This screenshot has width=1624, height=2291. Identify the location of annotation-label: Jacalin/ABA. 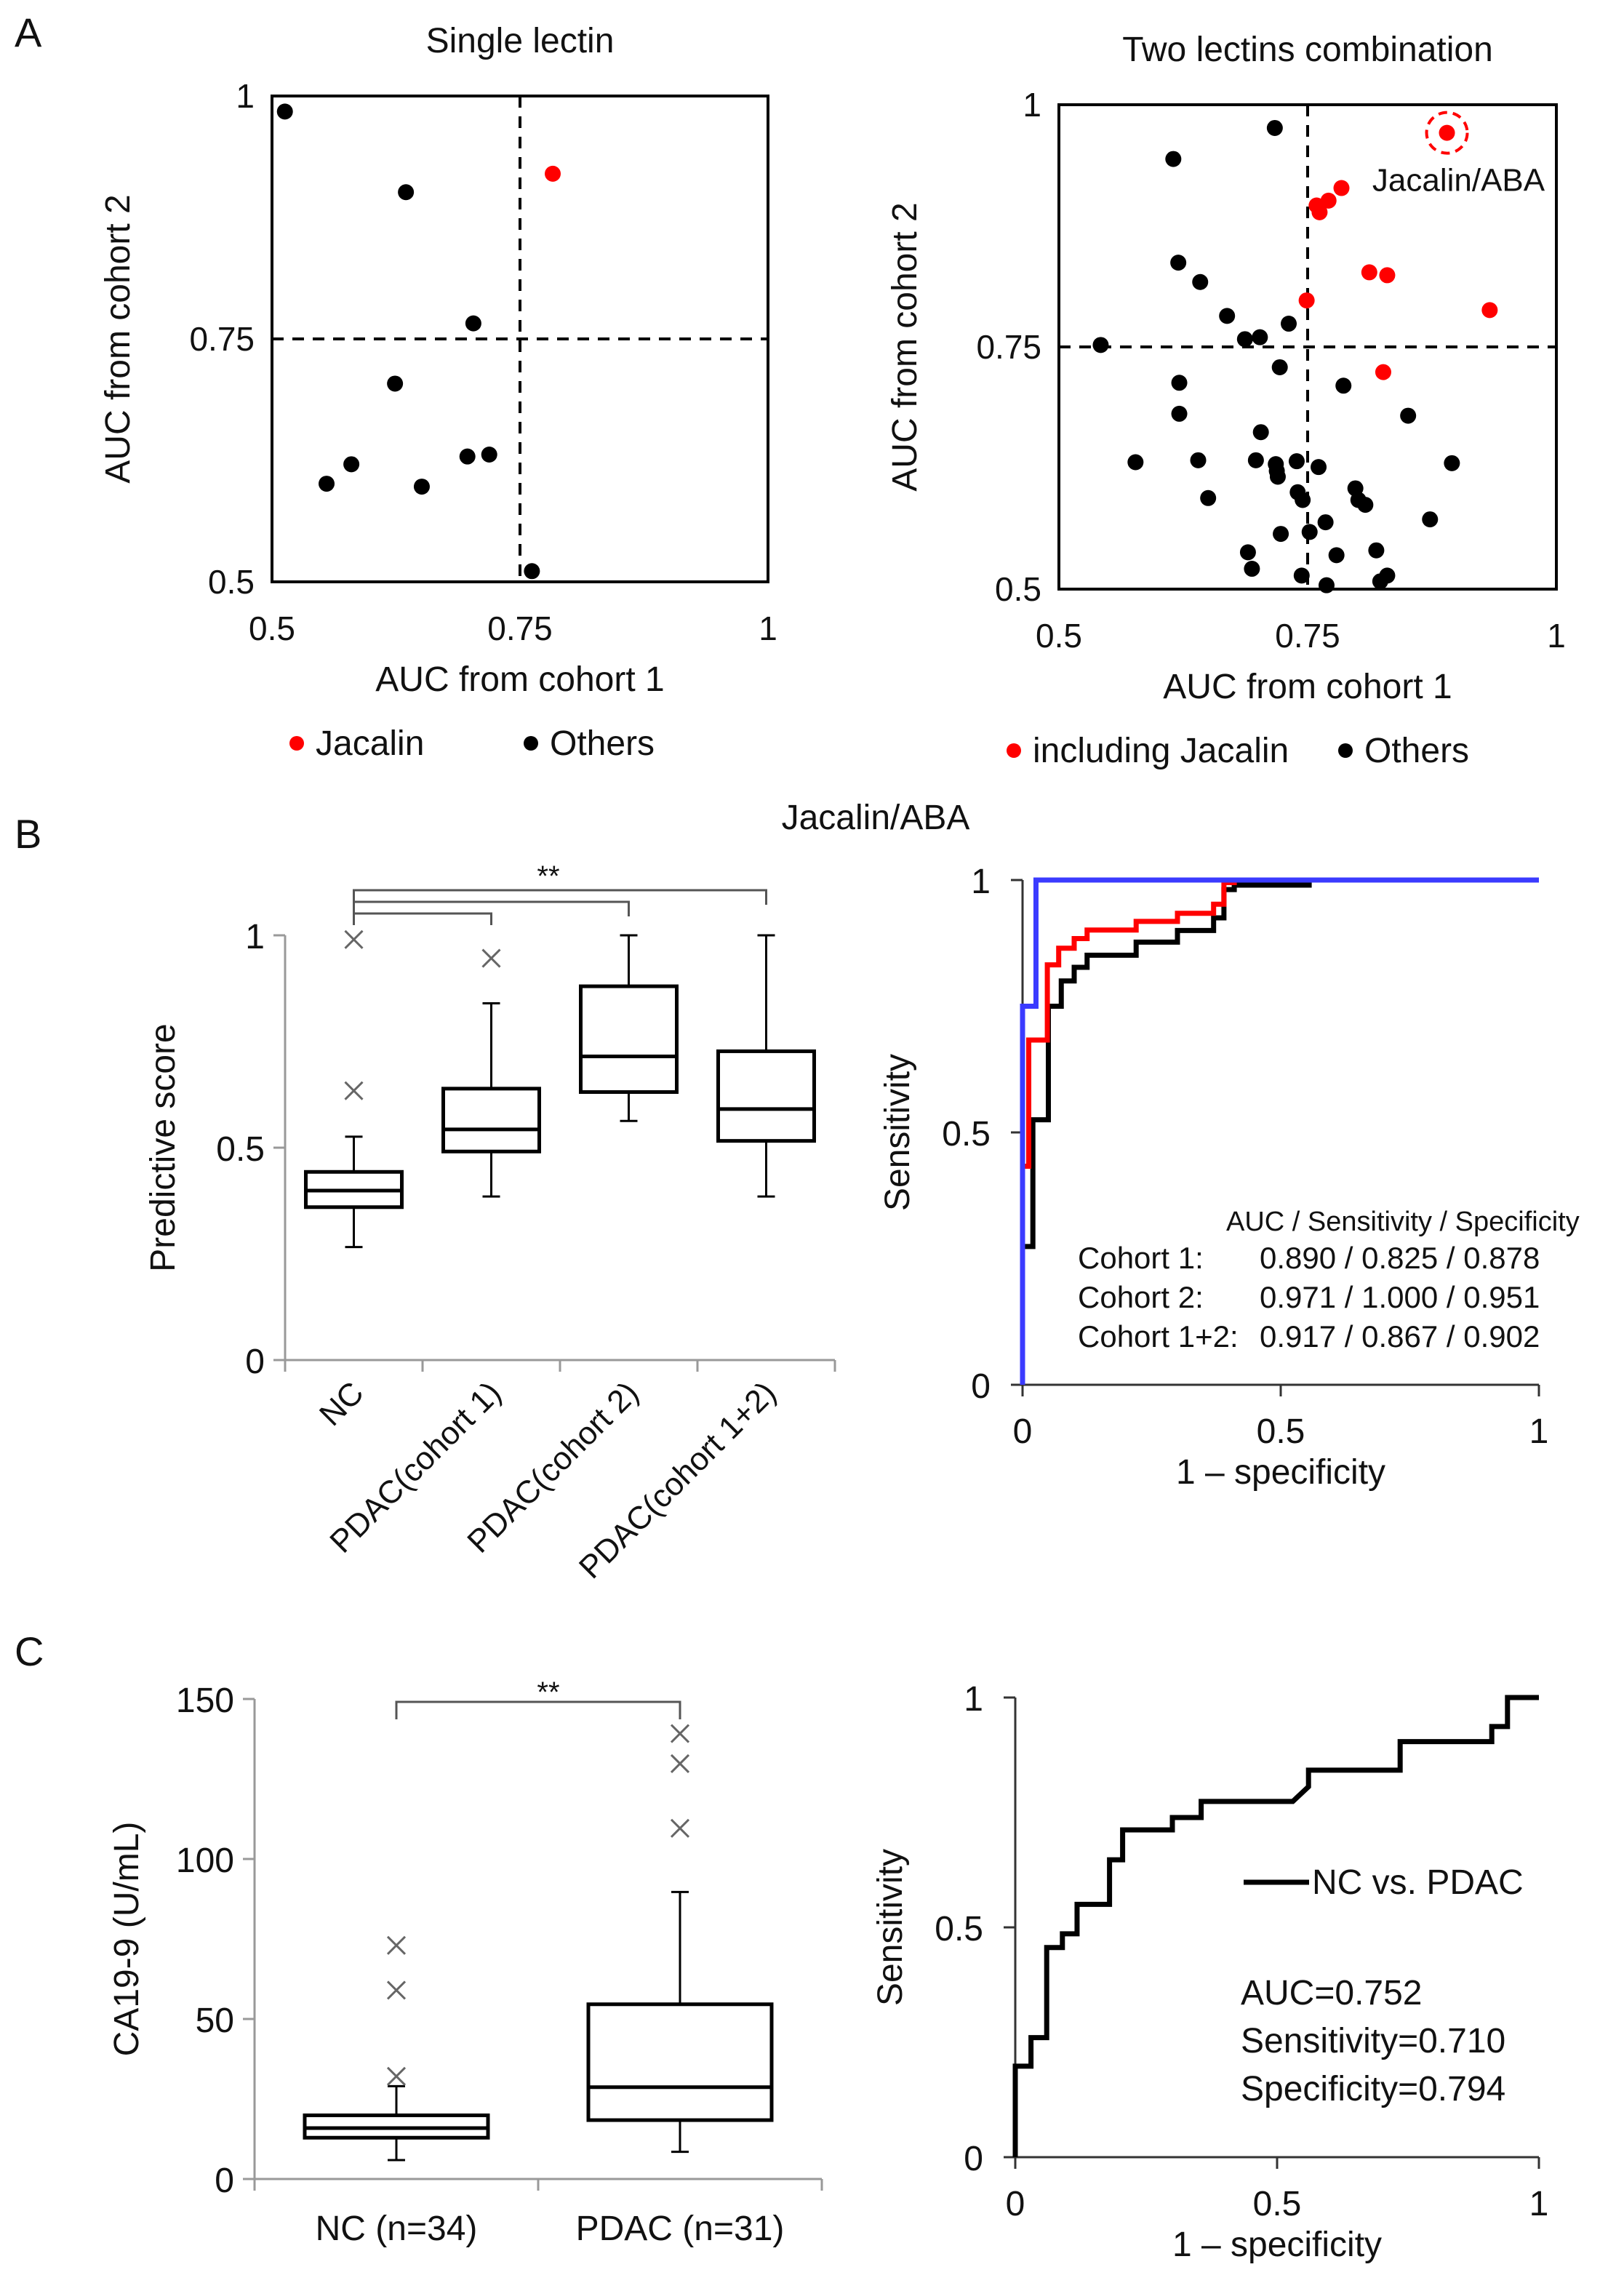
(1458, 181).